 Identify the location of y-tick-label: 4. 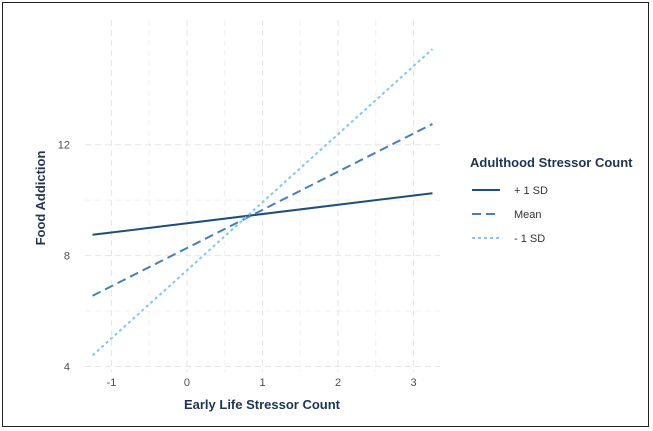
(67, 367).